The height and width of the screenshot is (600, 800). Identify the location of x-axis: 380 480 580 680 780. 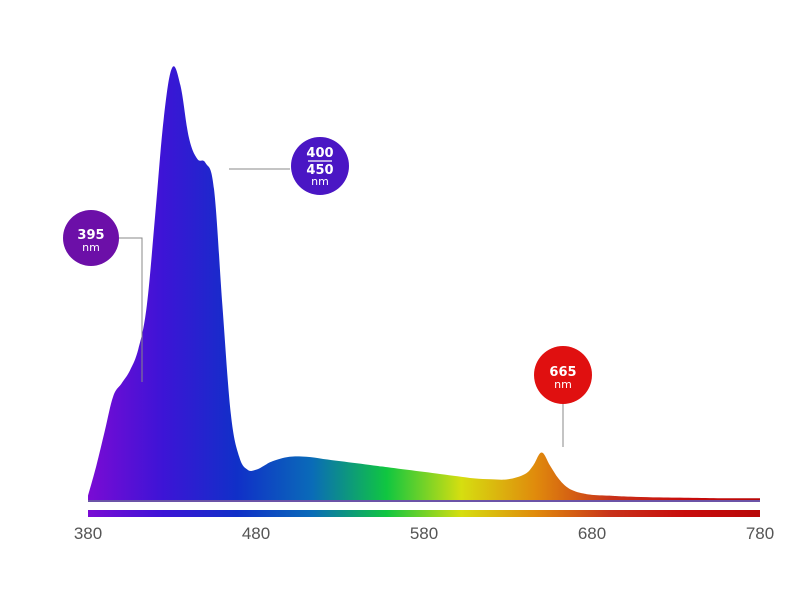
(424, 521).